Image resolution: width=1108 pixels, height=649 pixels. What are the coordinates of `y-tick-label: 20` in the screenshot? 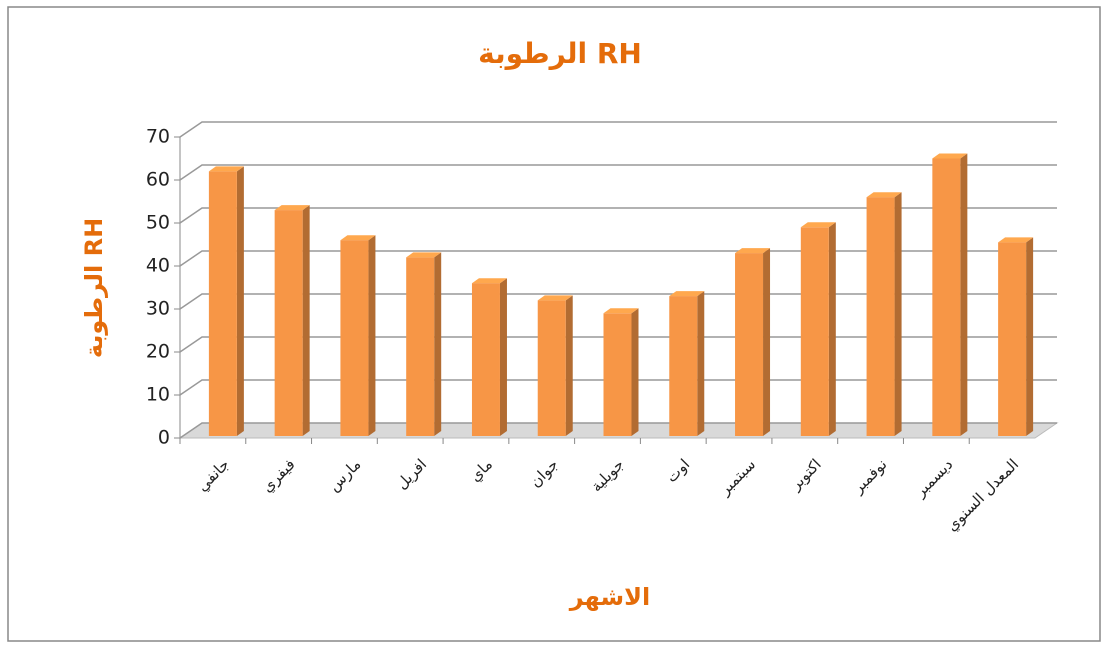 It's located at (158, 352).